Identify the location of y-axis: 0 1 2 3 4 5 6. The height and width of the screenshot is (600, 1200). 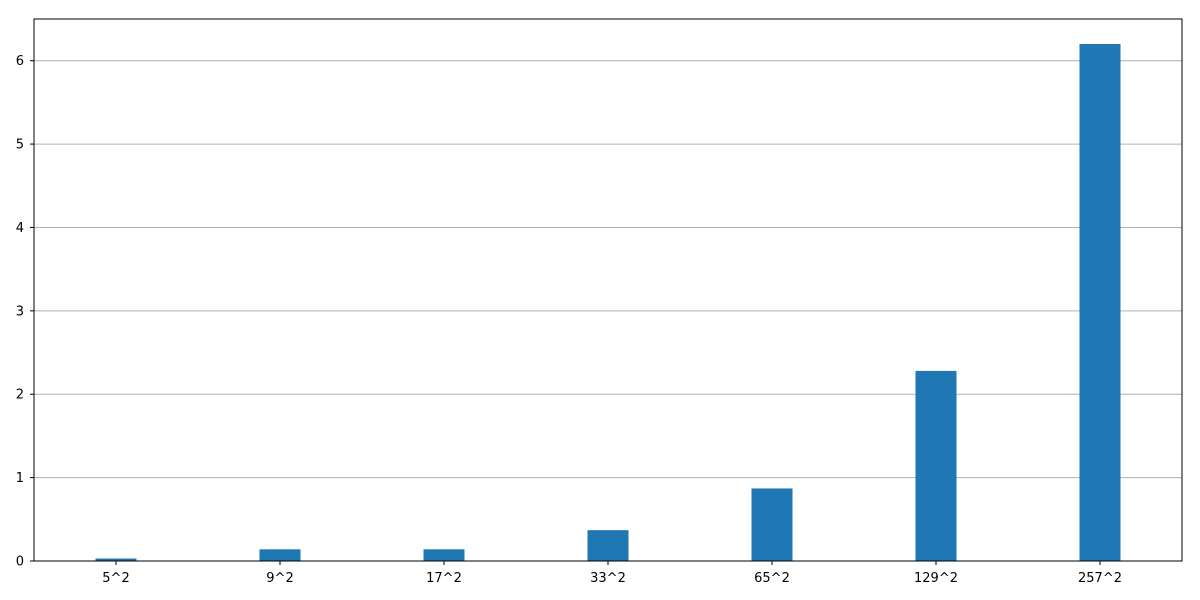
(25, 312).